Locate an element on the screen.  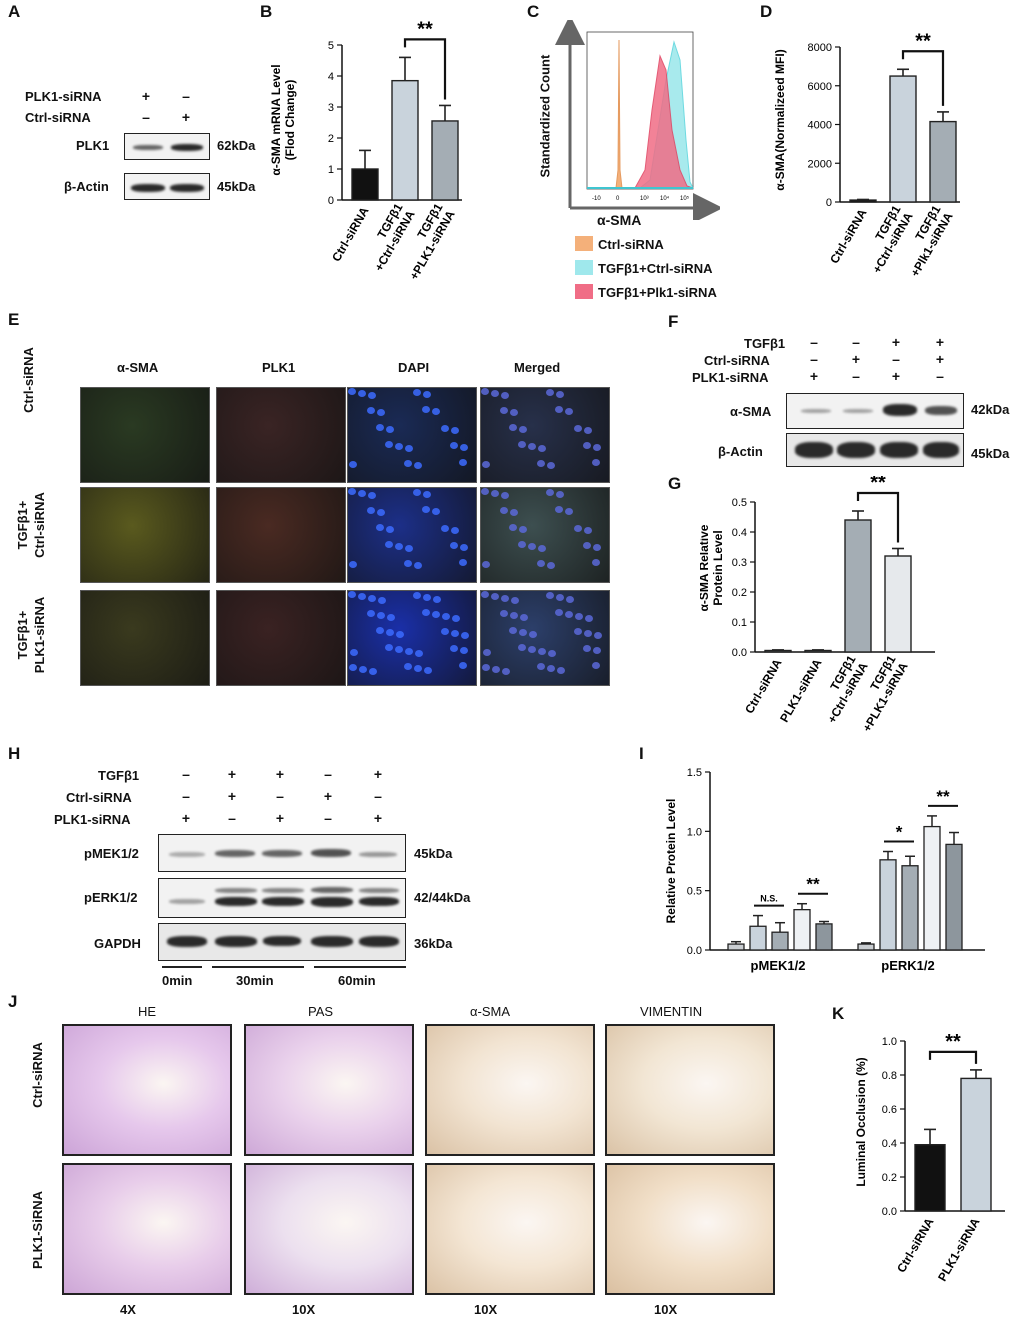
col-label: α-SMA is located at coordinates (490, 1011).